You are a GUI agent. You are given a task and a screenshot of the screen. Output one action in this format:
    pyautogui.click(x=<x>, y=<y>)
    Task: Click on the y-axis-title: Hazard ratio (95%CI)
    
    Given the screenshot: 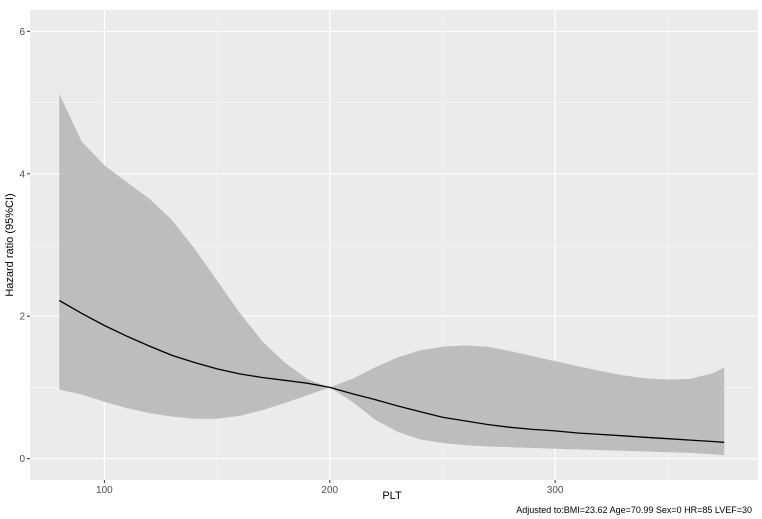 What is the action you would take?
    pyautogui.click(x=10, y=244)
    